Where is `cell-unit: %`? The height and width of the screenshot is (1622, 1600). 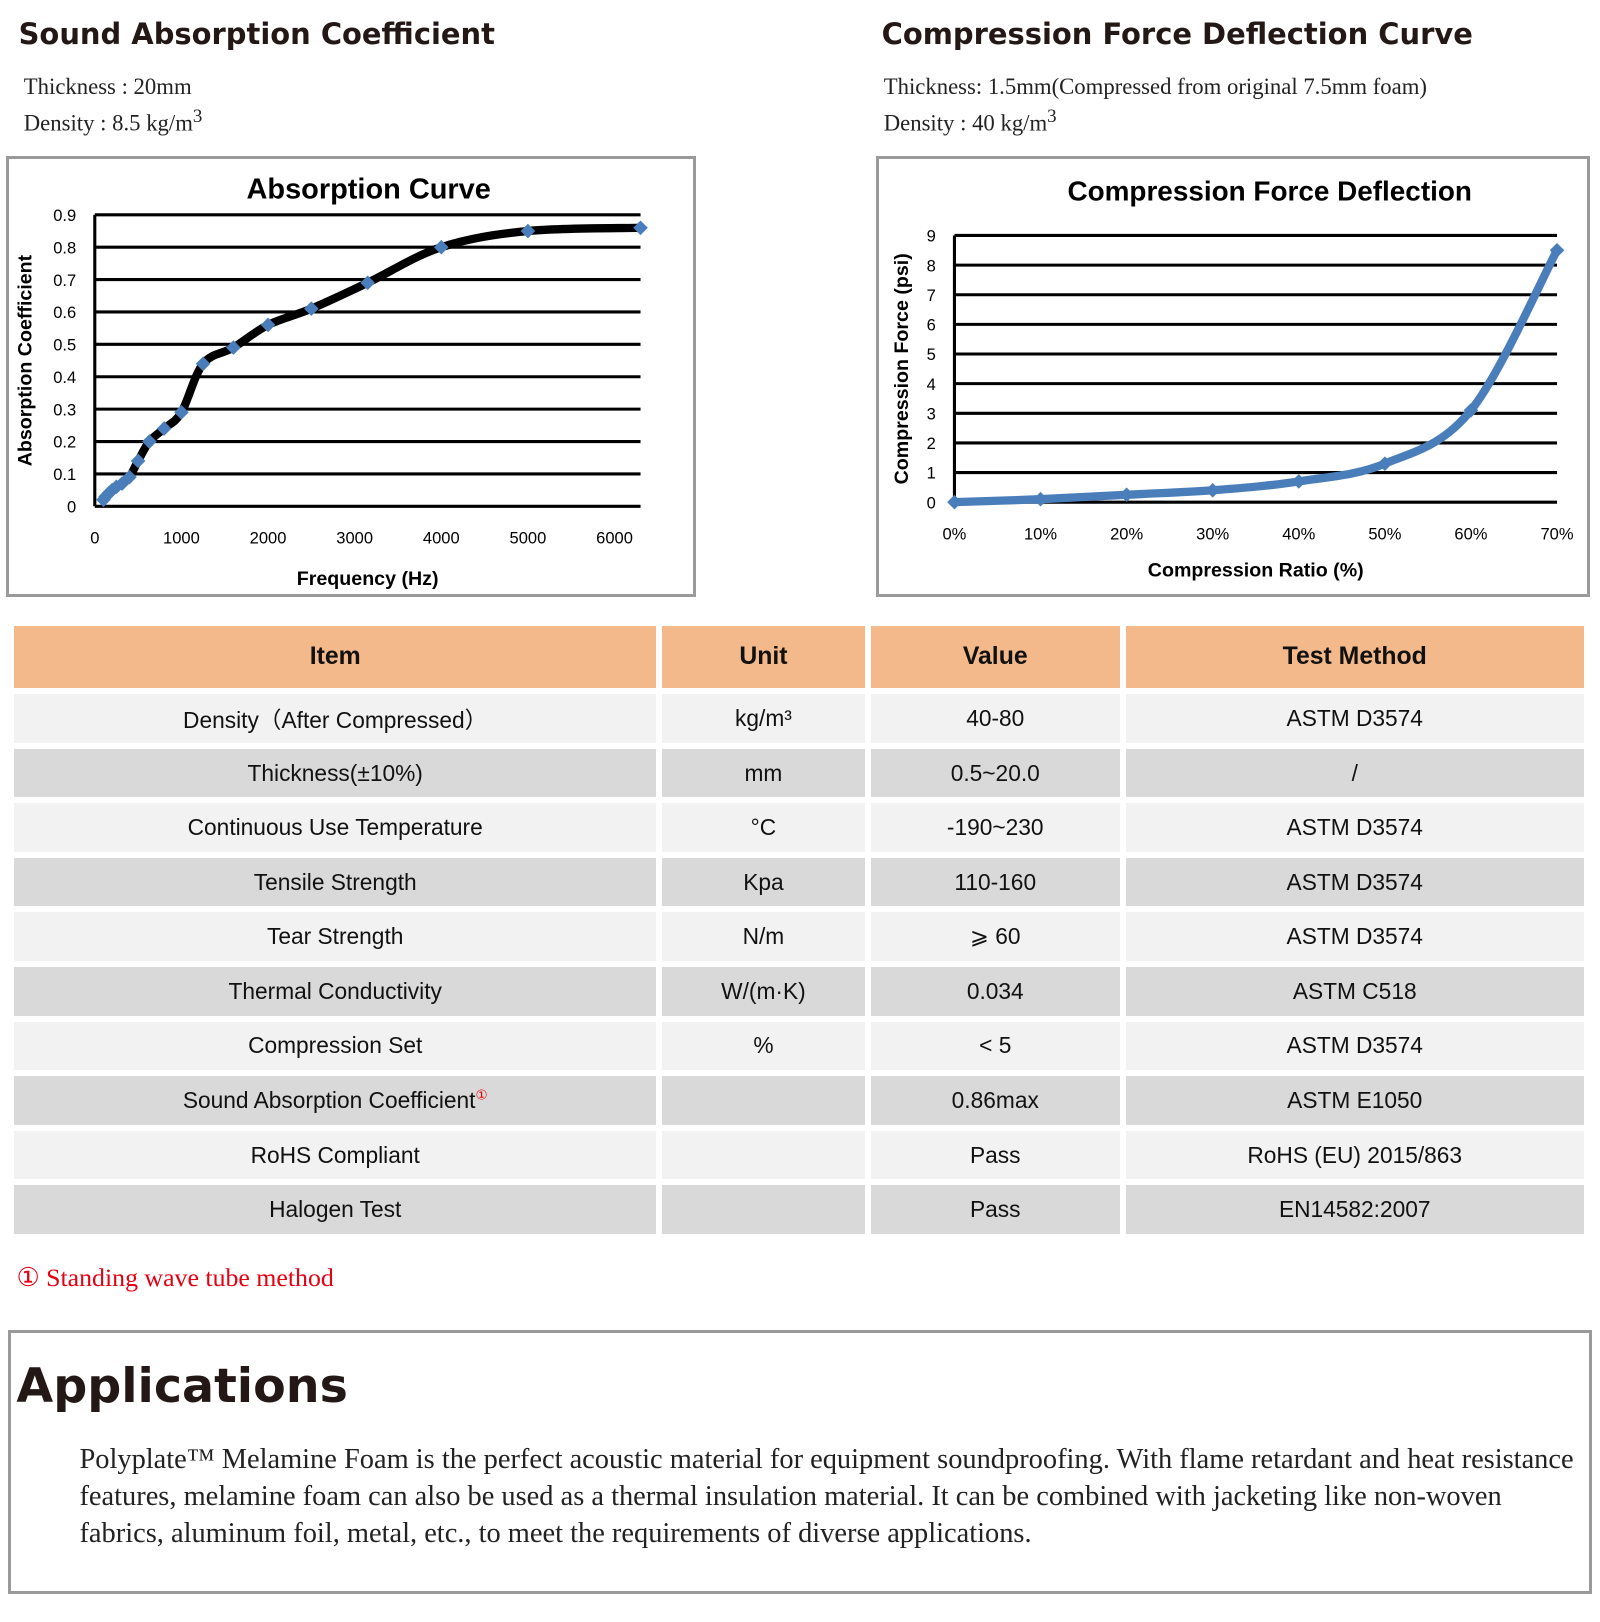
cell-unit: % is located at coordinates (763, 1046).